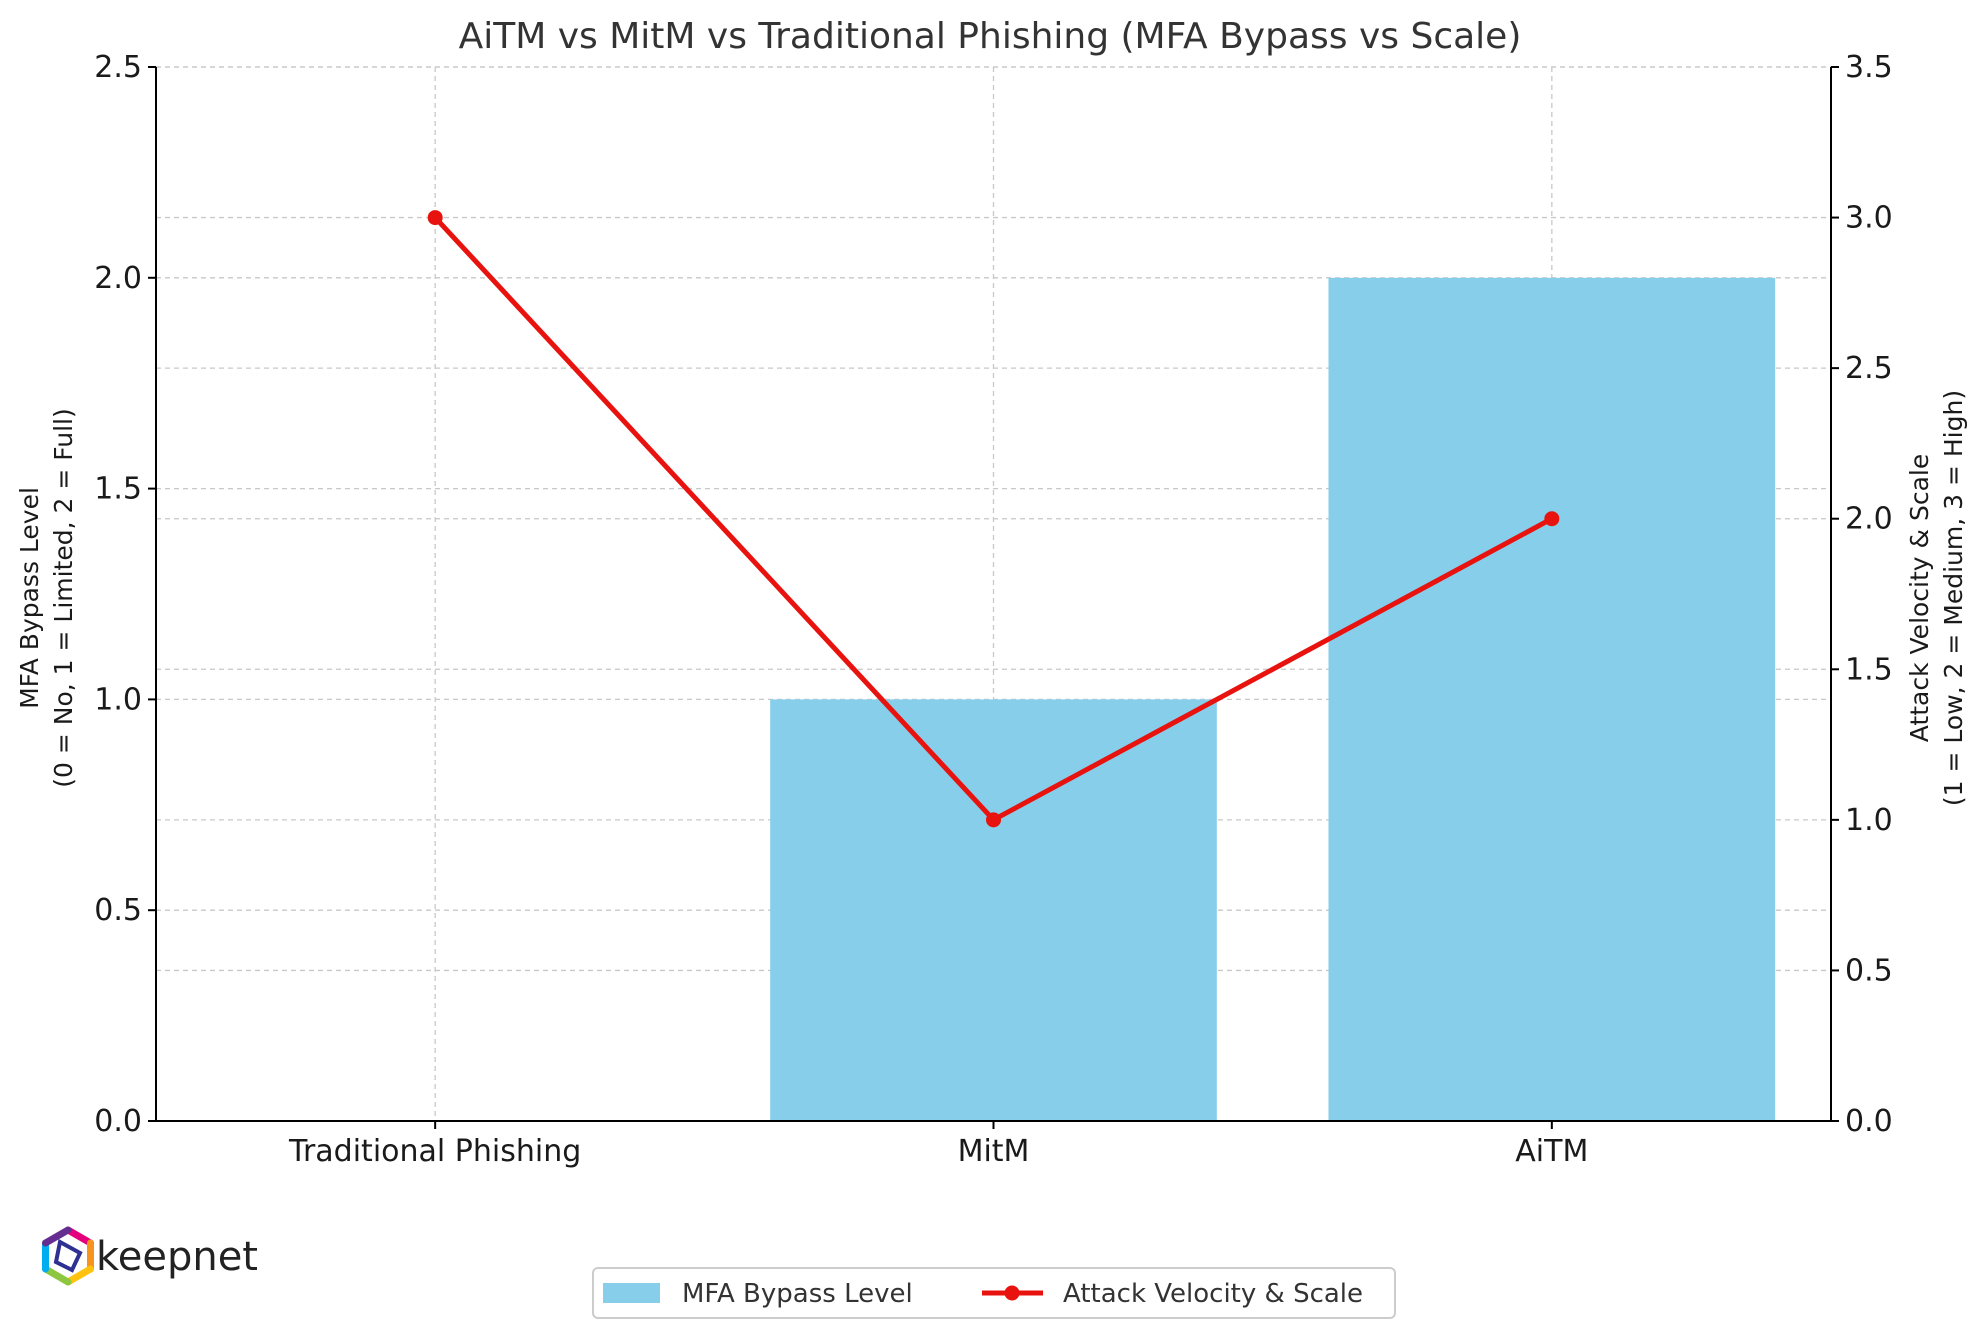 This screenshot has height=1334, width=1979. I want to click on left-tick-label: 1.0, so click(118, 699).